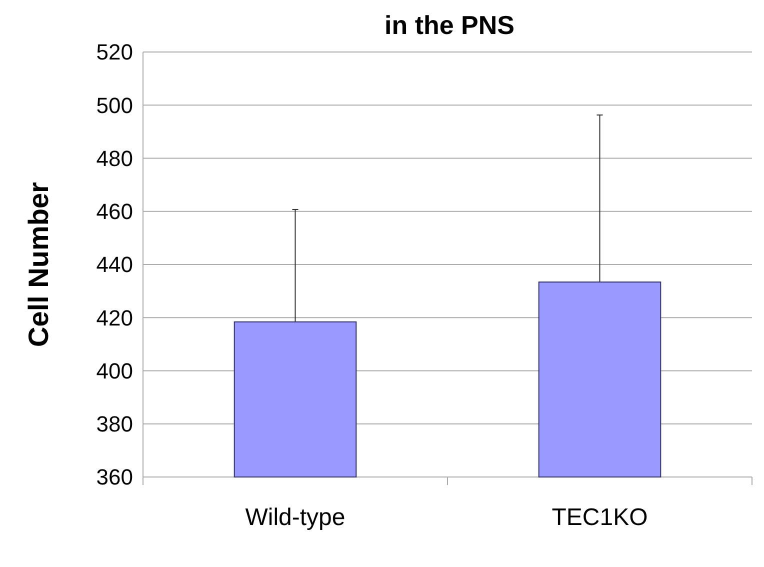 This screenshot has height=567, width=764. I want to click on x-tick-label: TEC1KO, so click(600, 517).